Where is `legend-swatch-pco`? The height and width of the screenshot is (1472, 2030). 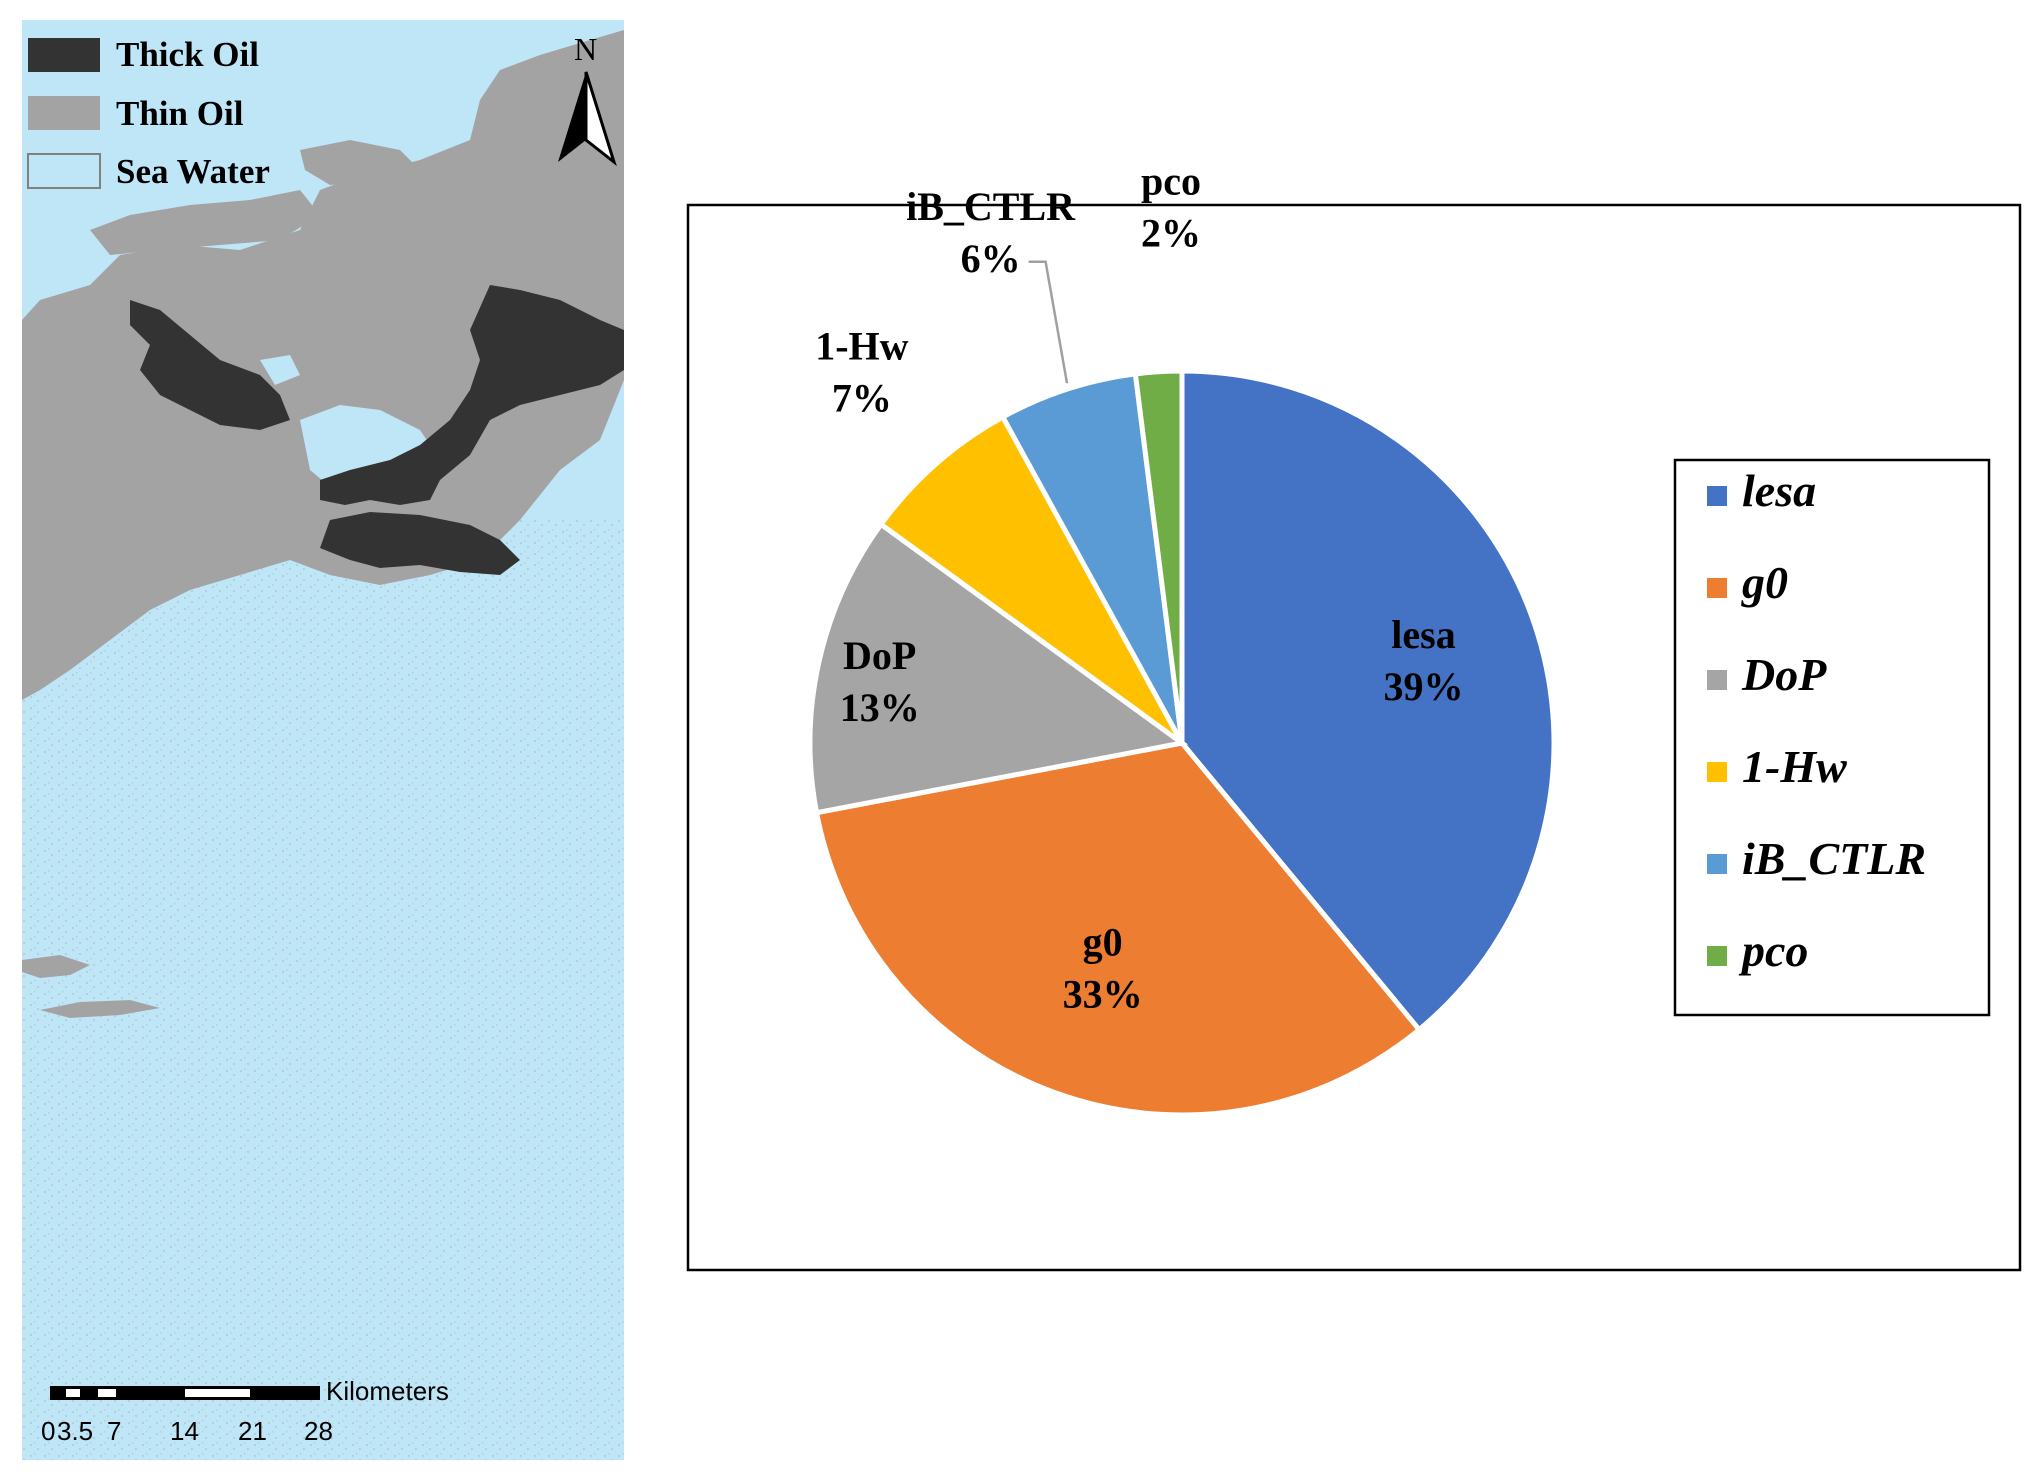 legend-swatch-pco is located at coordinates (1717, 956).